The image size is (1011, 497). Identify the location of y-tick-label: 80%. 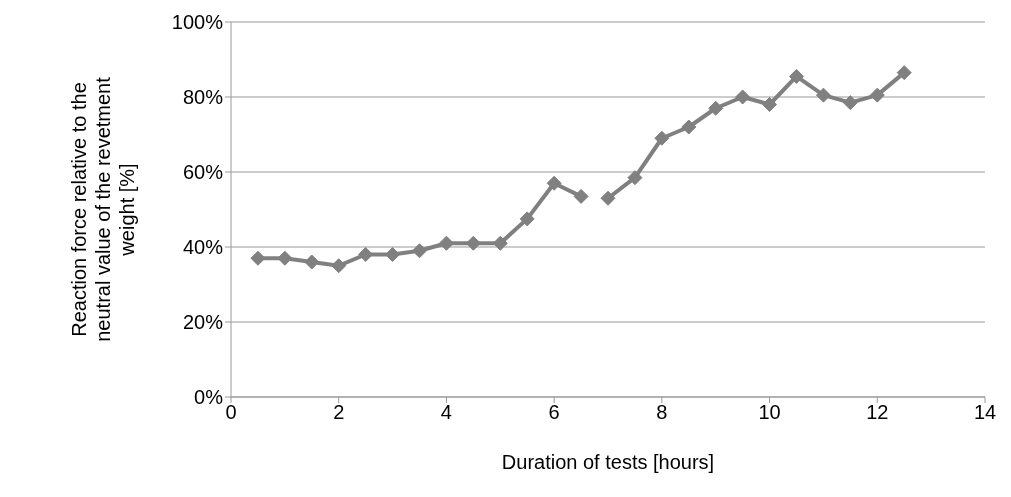
(203, 97).